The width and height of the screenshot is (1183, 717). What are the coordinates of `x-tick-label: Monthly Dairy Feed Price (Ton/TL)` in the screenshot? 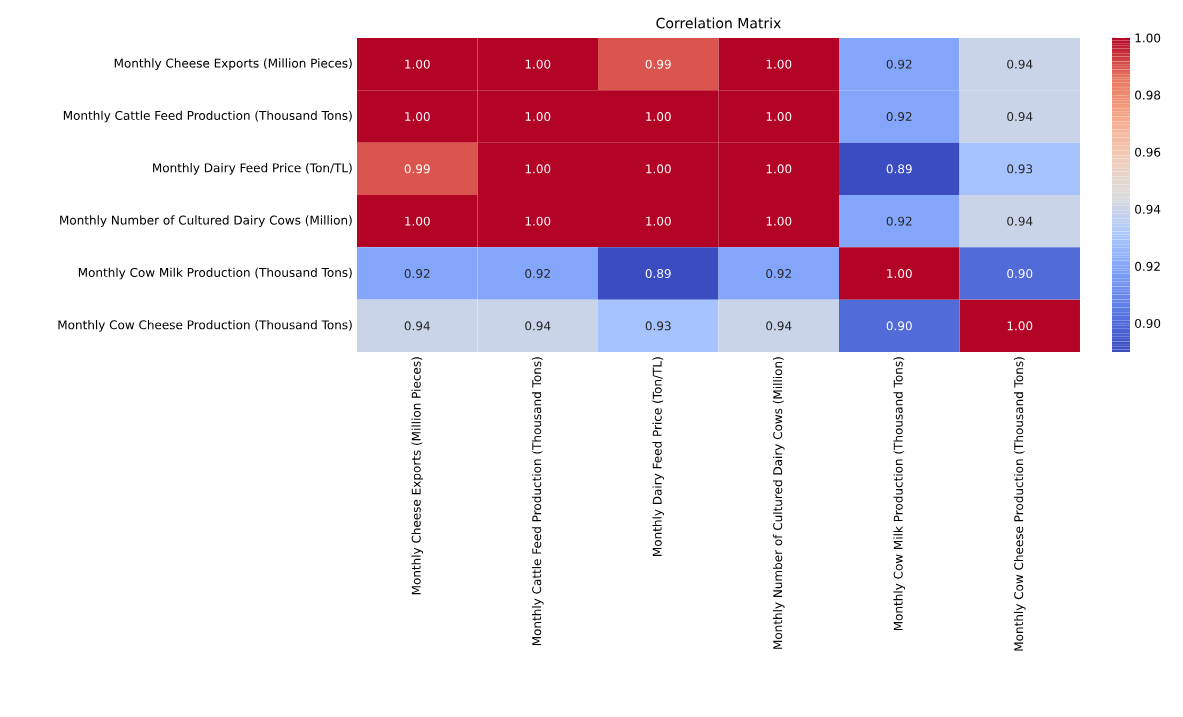 It's located at (658, 456).